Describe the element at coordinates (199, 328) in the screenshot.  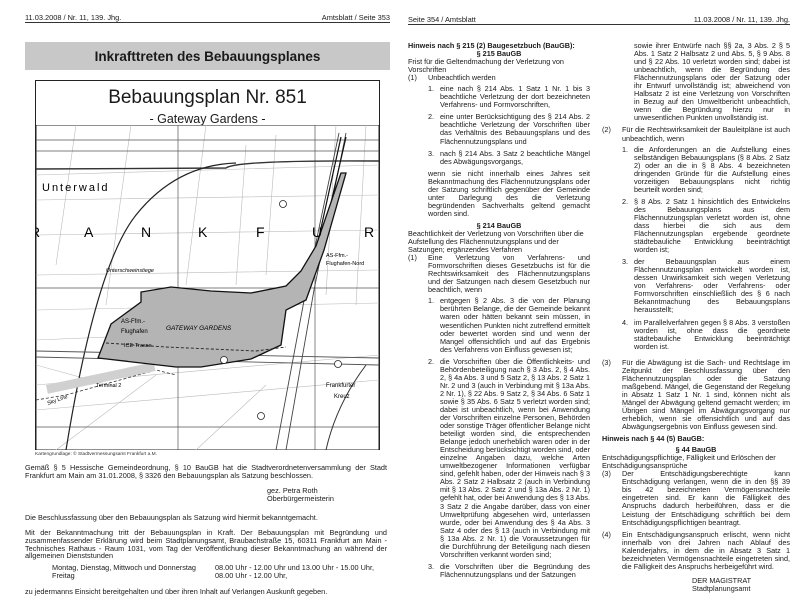
I see `label-gateway-gardens: GATEWAY GARDENS` at that location.